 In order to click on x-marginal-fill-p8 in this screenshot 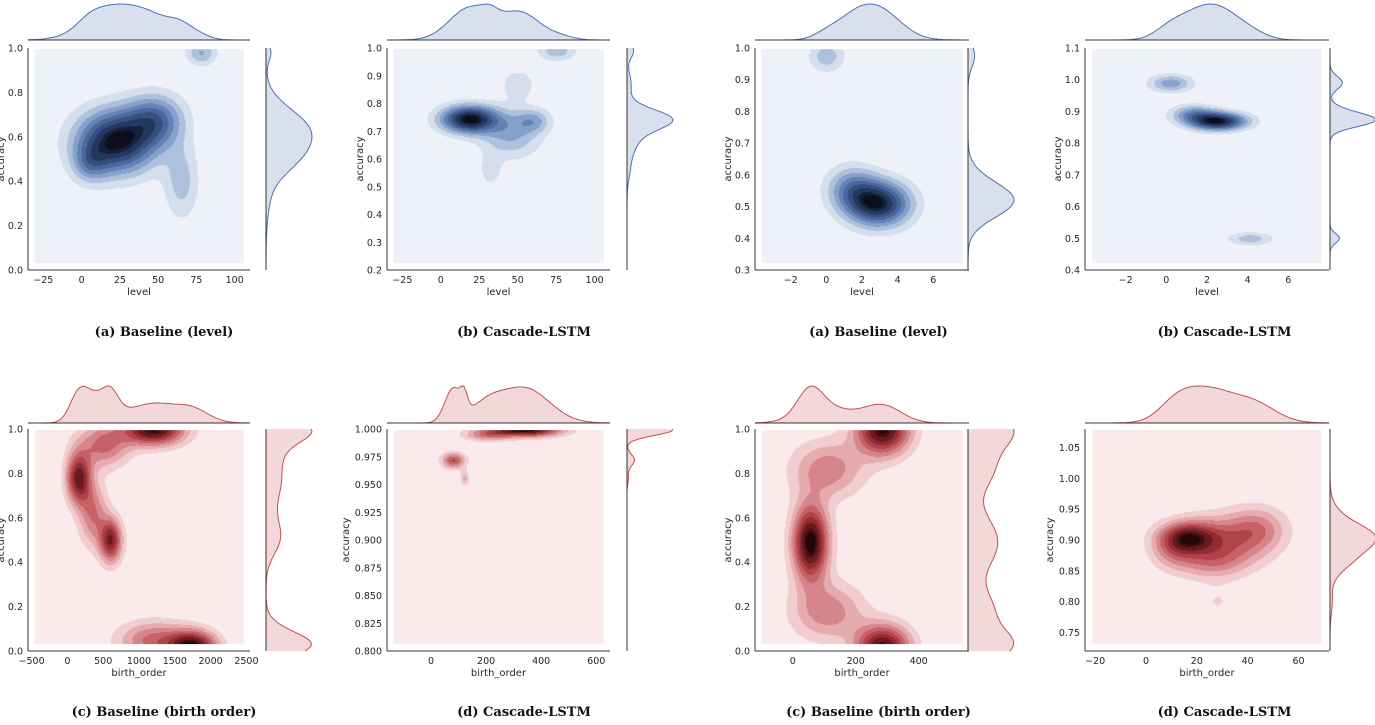, I will do `click(1207, 404)`.